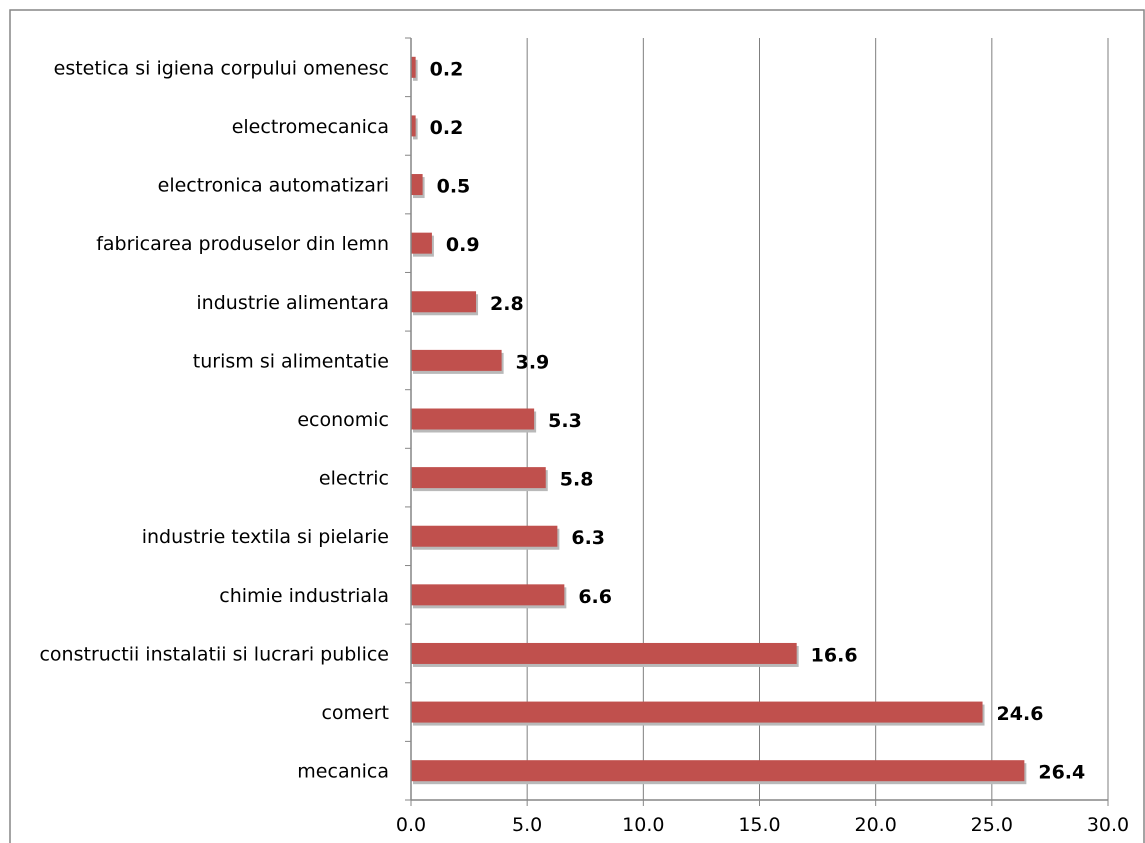 This screenshot has height=843, width=1145. Describe the element at coordinates (533, 362) in the screenshot. I see `data-label: 3.9` at that location.